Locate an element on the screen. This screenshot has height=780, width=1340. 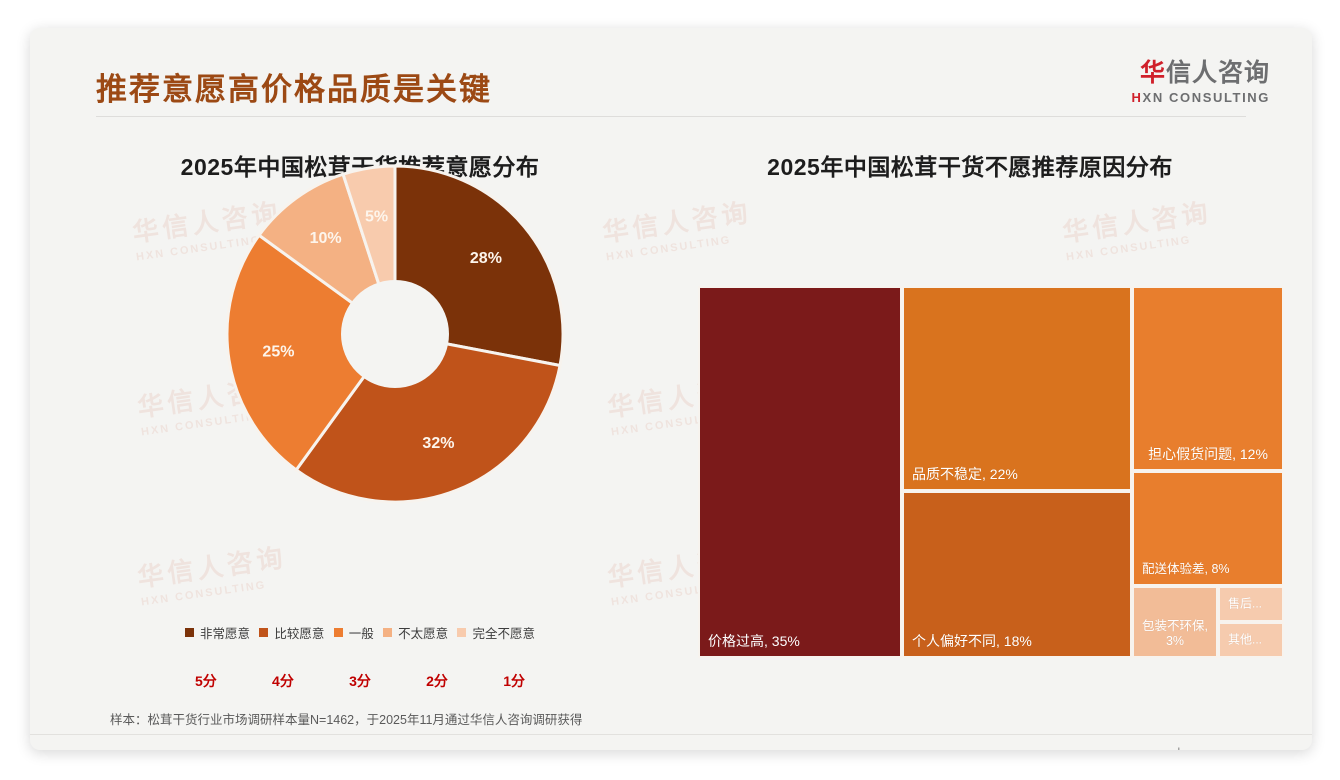
treemap-cell-label: 包装不环保, 3% is located at coordinates (1175, 633).